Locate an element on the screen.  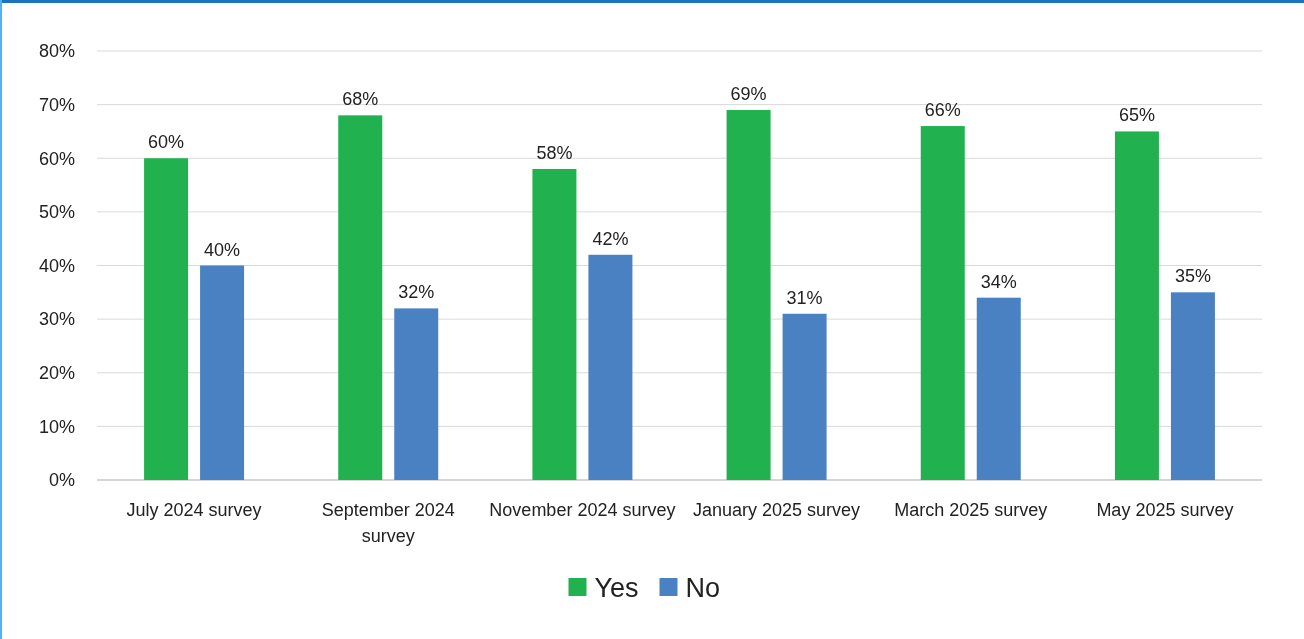
y-tick-label: 80% is located at coordinates (56, 51).